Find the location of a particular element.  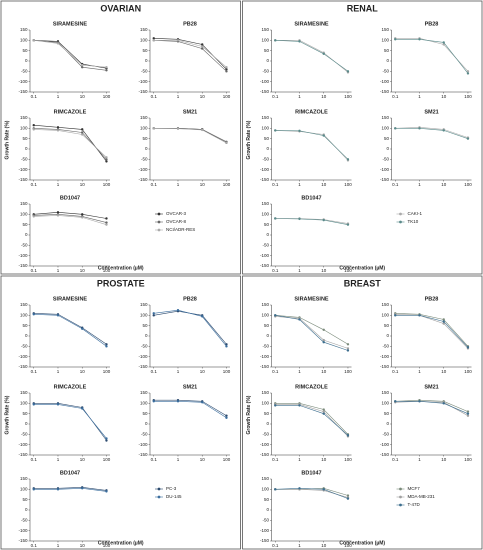

chart-title: SIRAMESINE is located at coordinates (70, 24).